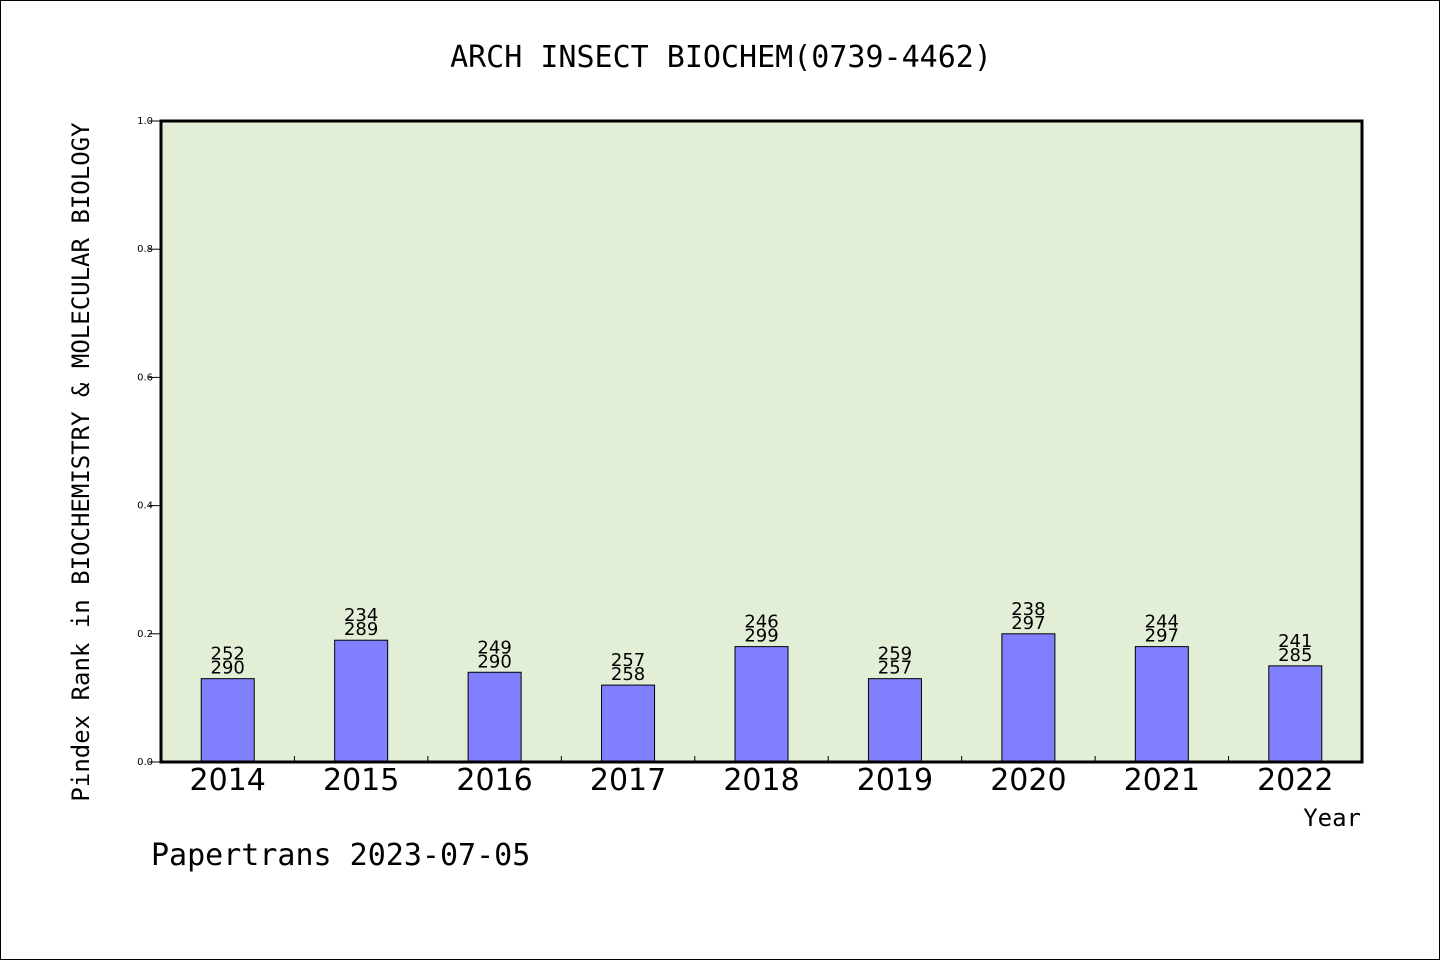 The width and height of the screenshot is (1440, 961). I want to click on chart-title: ARCH INSECT BIOCHEM(0739-4462), so click(721, 57).